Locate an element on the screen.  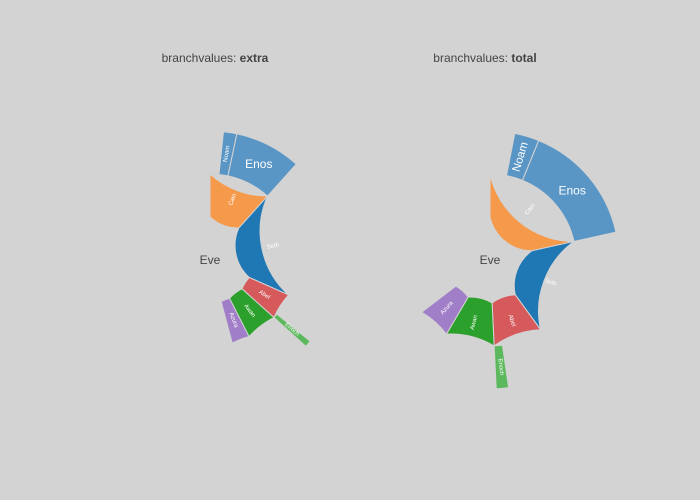
slice-label-awan: Awan is located at coordinates (474, 323).